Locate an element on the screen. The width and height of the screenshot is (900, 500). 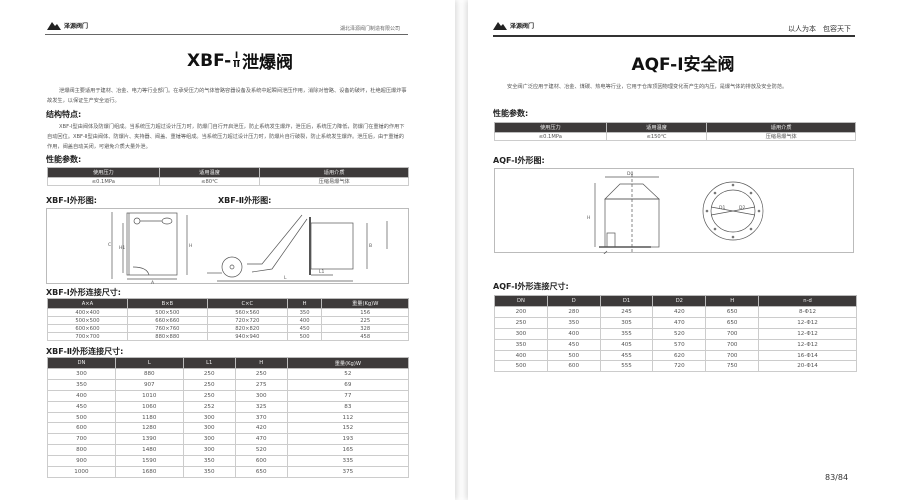
outline-drawing-xbf: C H1 H A L L1 B is located at coordinates (227, 246).